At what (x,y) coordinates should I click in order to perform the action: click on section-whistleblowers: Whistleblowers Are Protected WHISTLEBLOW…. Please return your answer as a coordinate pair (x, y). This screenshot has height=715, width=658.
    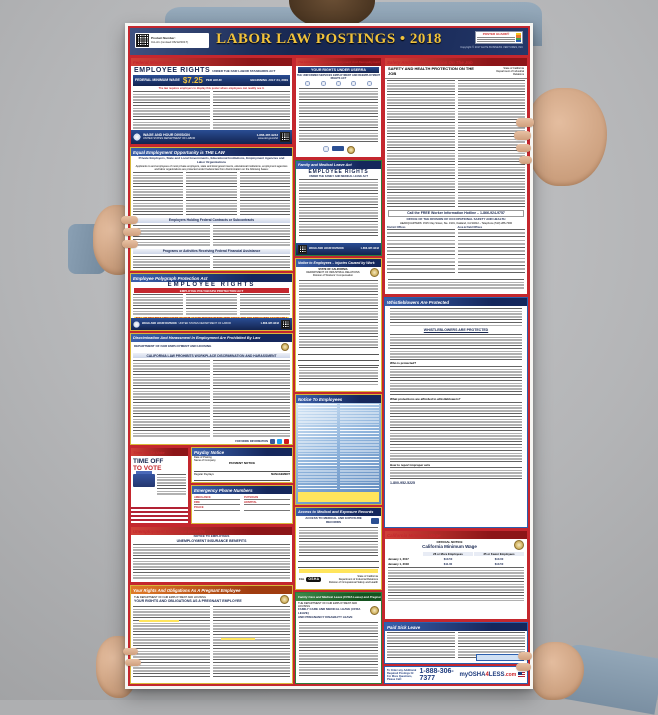
    Looking at the image, I should click on (456, 412).